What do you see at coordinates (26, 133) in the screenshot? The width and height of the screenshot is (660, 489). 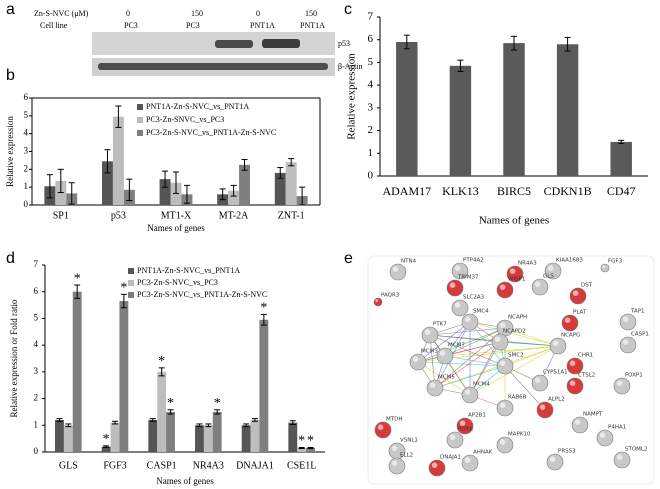 I see `y-tick-label: 4` at bounding box center [26, 133].